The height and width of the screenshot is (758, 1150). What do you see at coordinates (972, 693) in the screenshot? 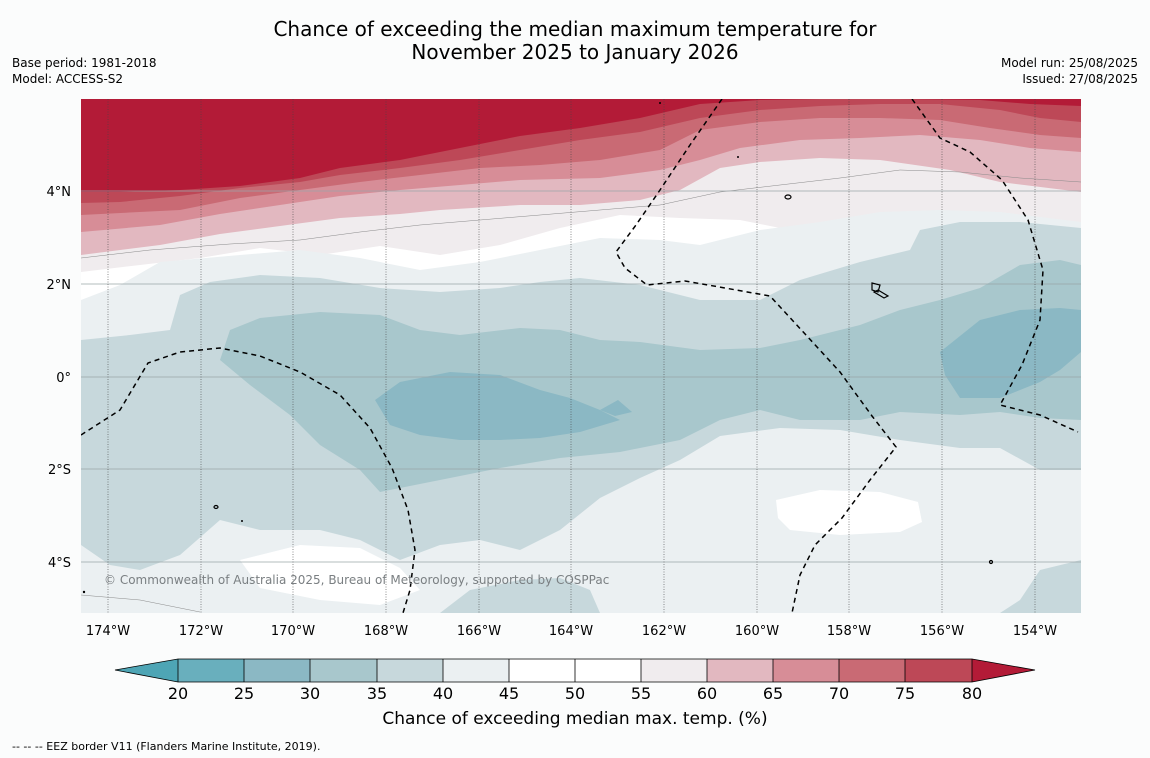
I see `colorbar-tick-80: 80` at bounding box center [972, 693].